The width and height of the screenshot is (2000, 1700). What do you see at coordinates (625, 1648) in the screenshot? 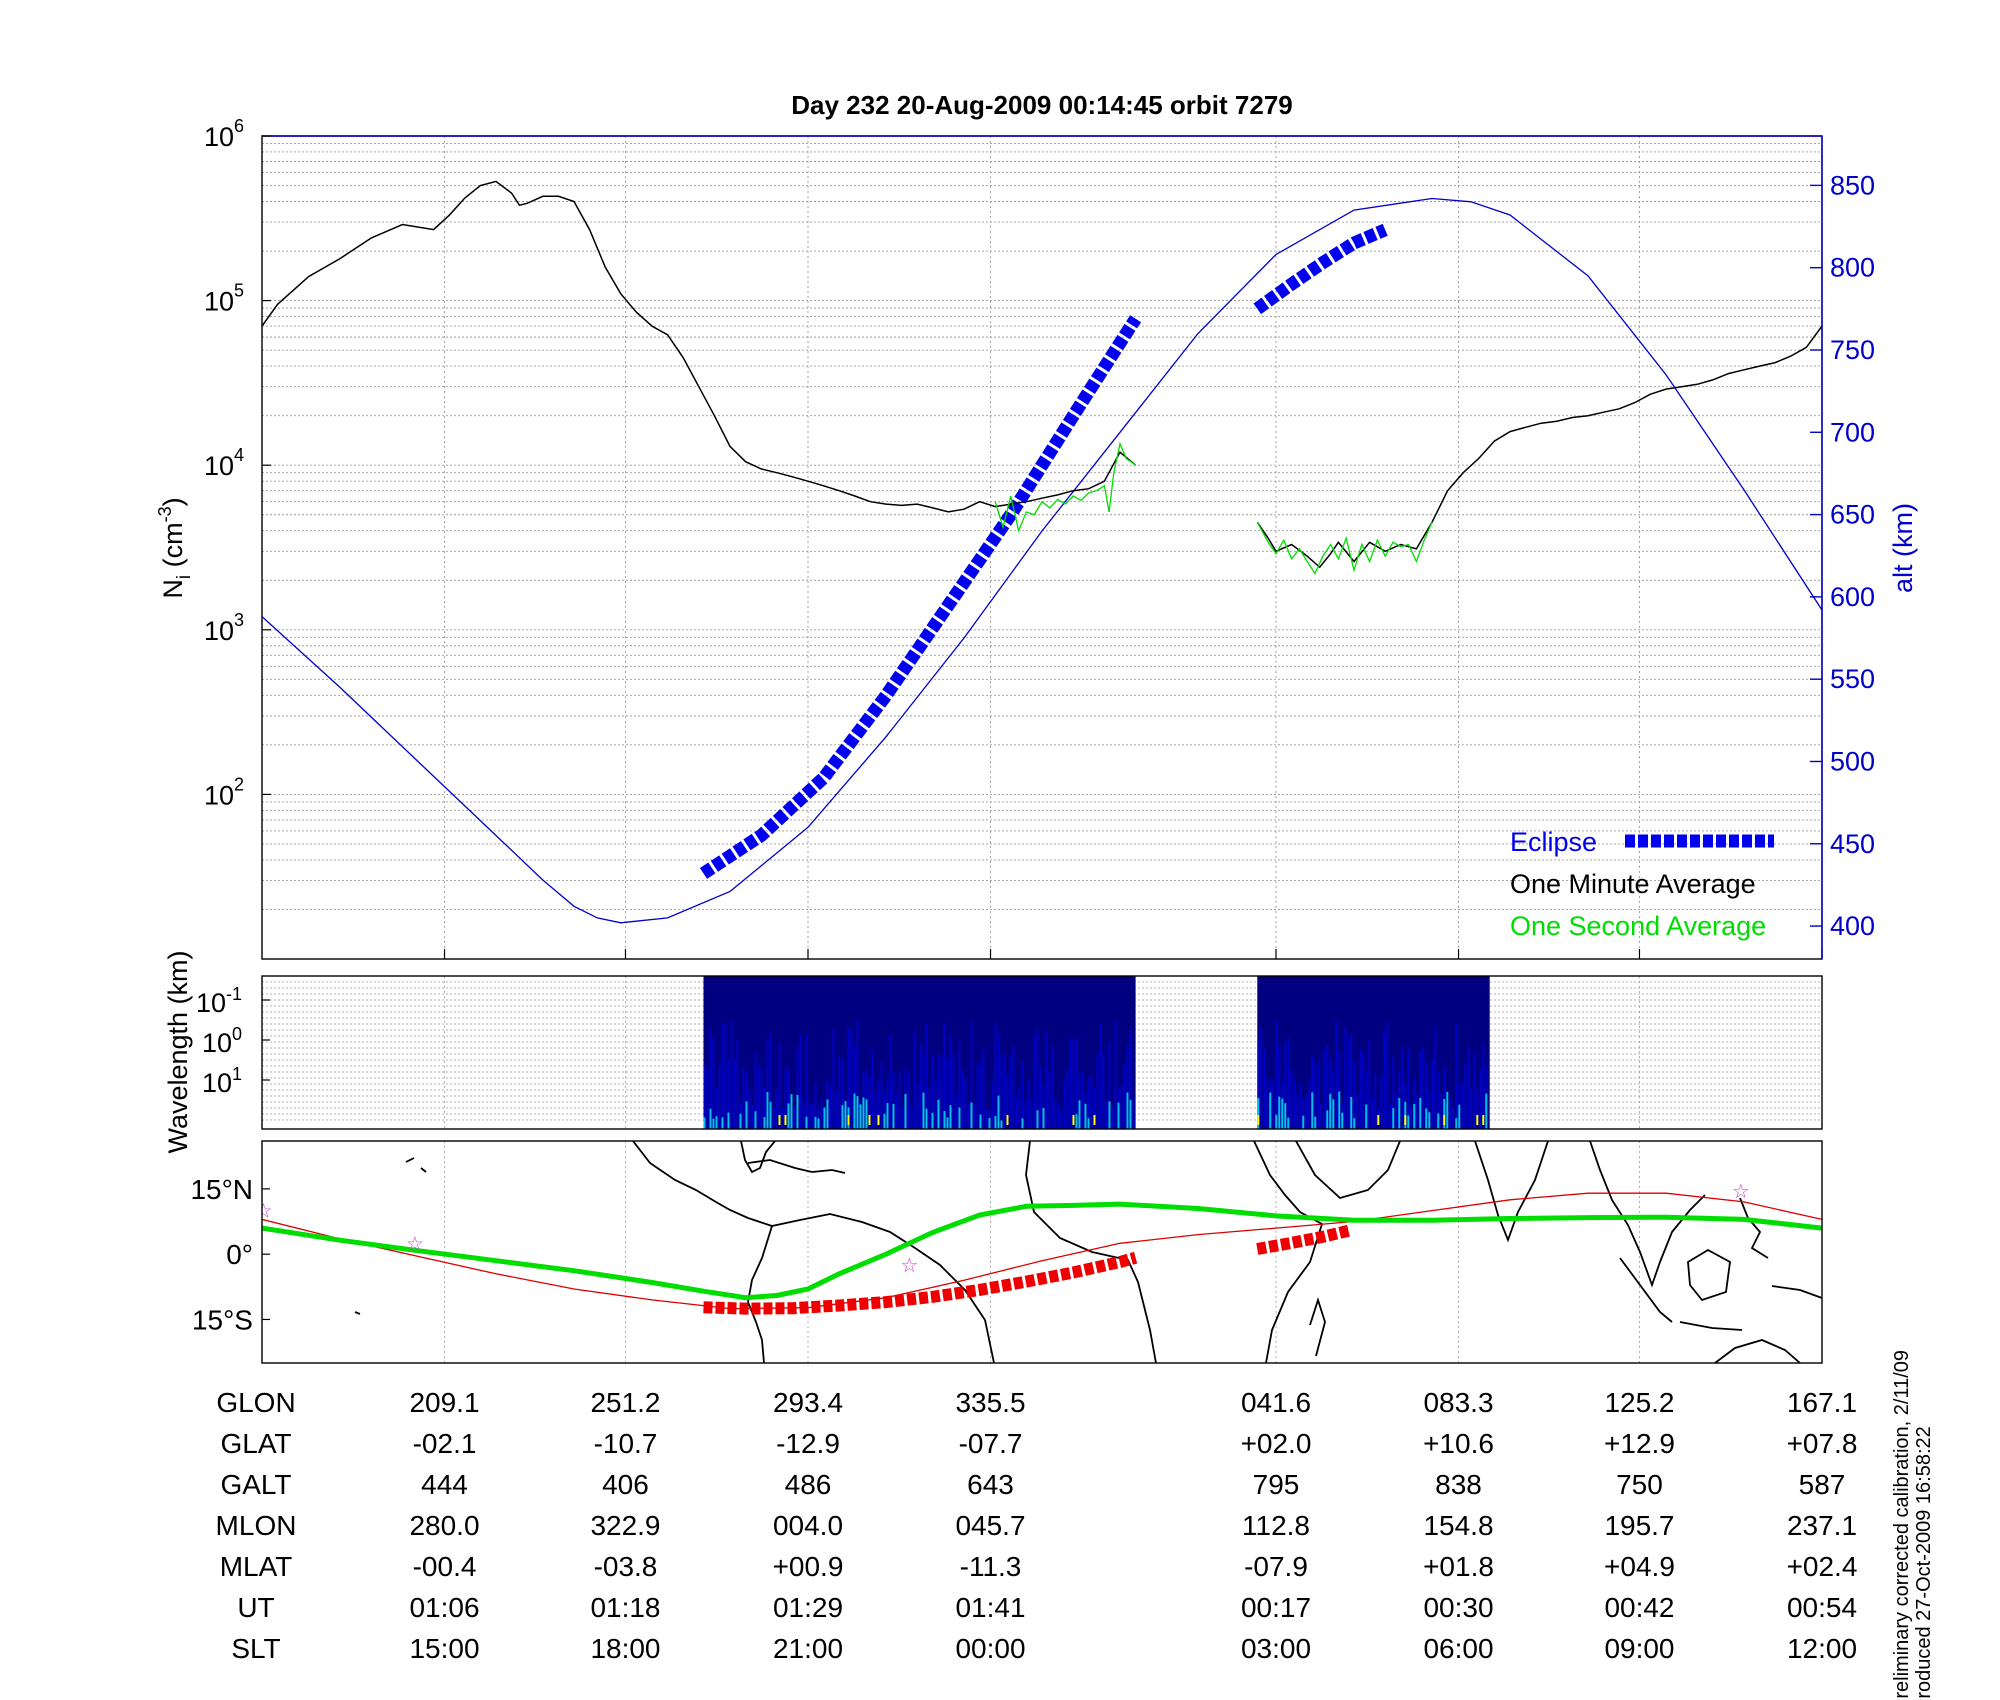
I see `table-cell: 18:00` at bounding box center [625, 1648].